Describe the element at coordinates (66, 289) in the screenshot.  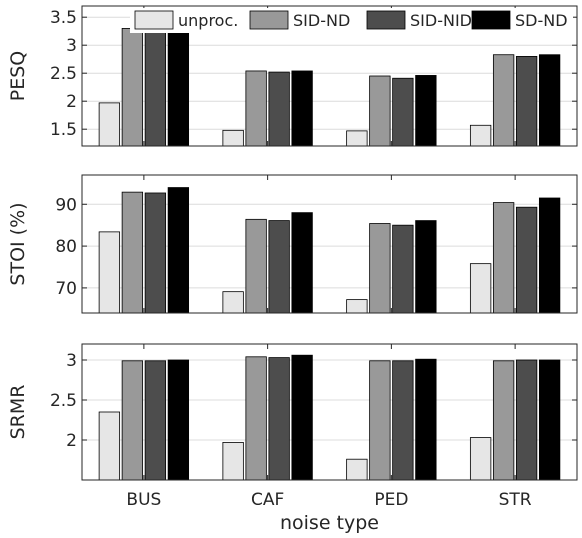
I see `y-tick-label: 70` at that location.